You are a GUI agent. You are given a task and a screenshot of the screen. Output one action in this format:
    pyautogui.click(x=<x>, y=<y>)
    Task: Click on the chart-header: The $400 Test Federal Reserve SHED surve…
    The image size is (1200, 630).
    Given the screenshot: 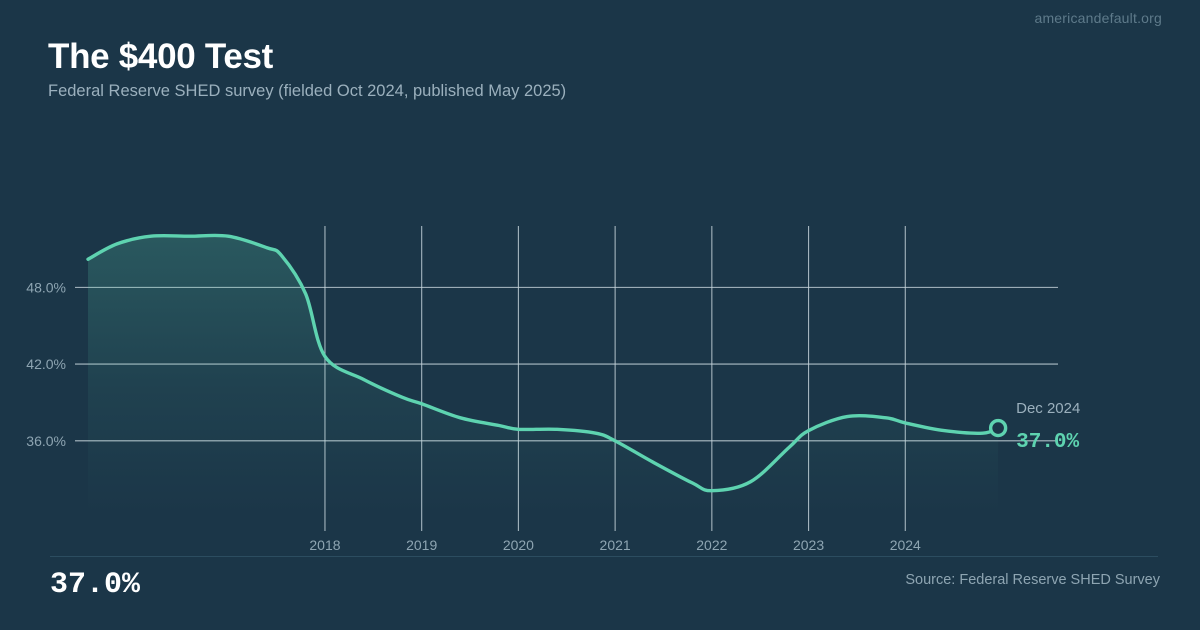 What is the action you would take?
    pyautogui.click(x=368, y=70)
    